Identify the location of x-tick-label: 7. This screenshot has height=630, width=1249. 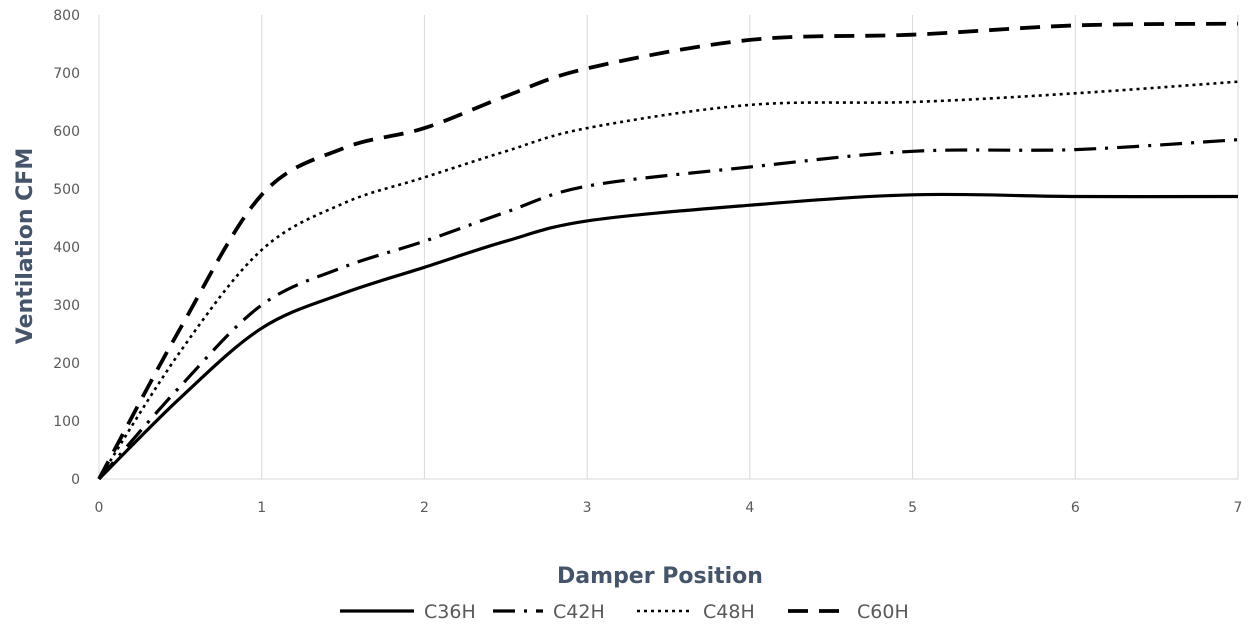
(1238, 508).